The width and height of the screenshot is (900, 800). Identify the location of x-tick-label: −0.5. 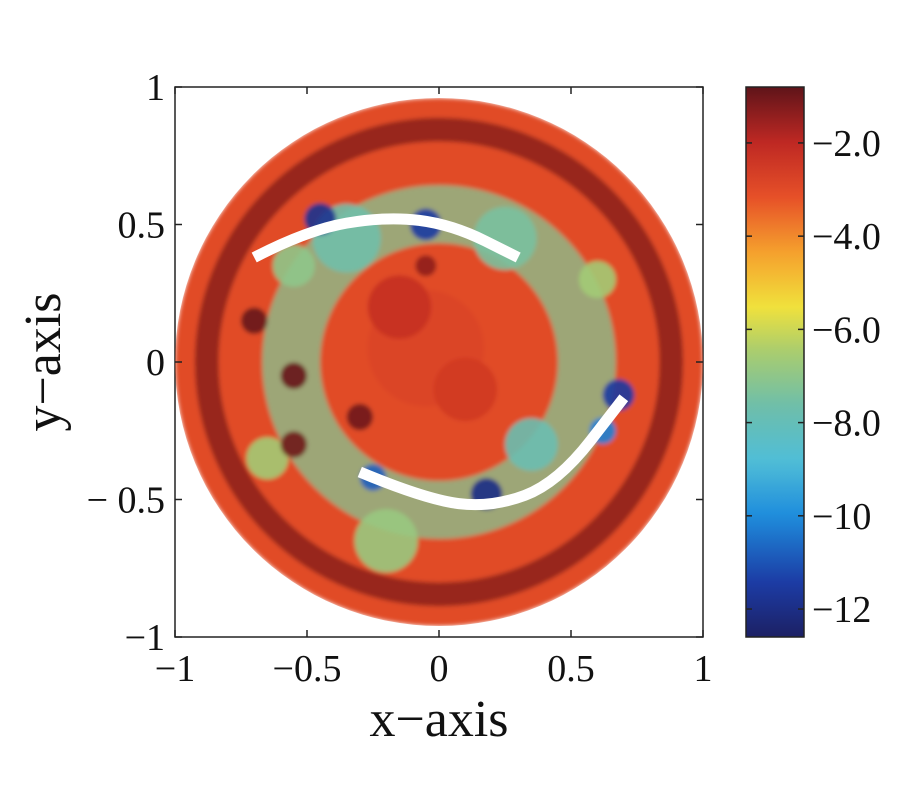
(307, 669).